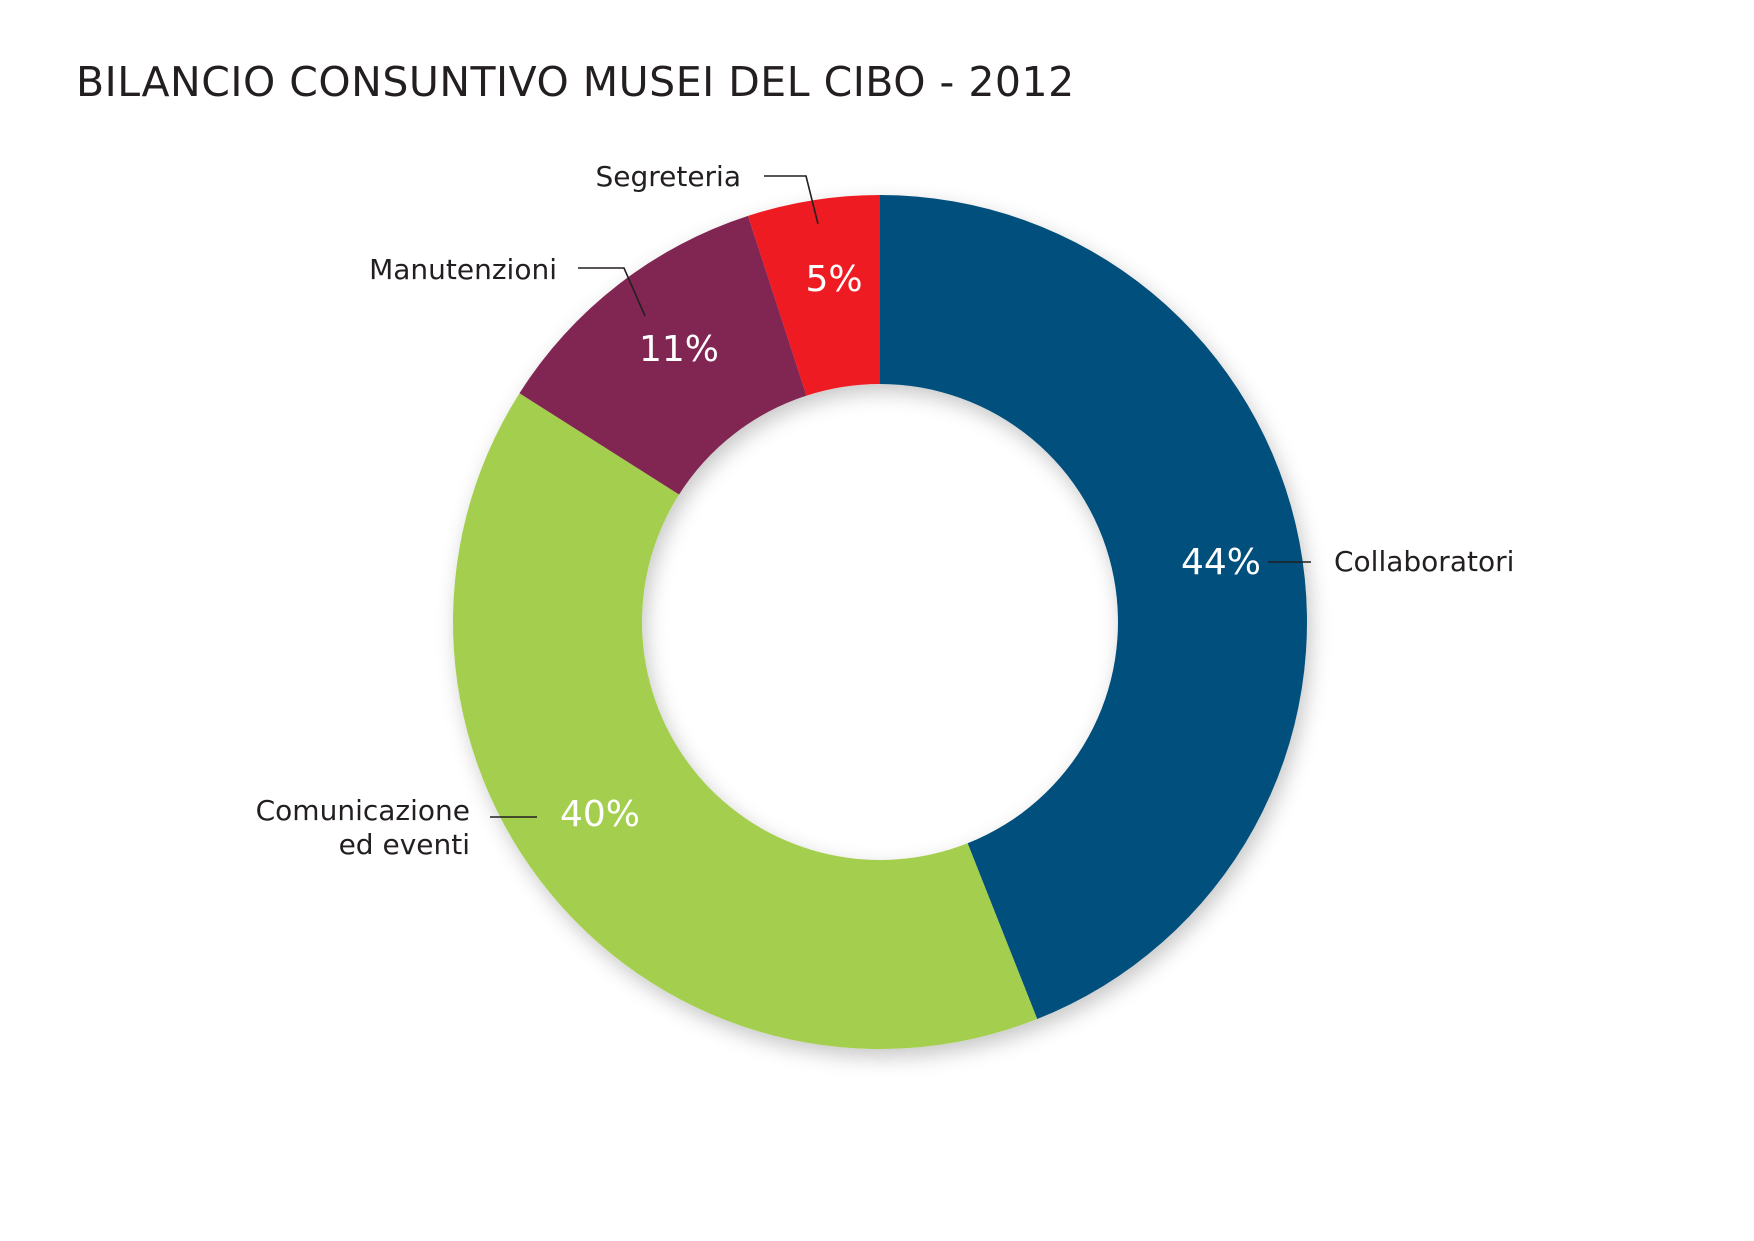 This screenshot has width=1754, height=1241. Describe the element at coordinates (833, 279) in the screenshot. I see `value-label: 5%` at that location.